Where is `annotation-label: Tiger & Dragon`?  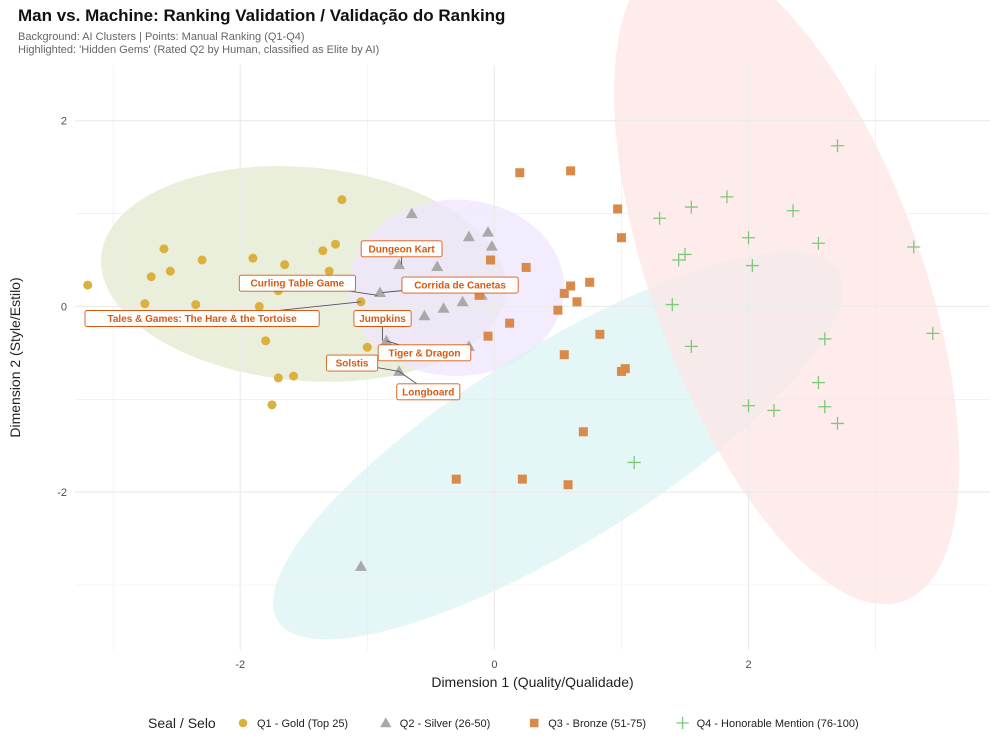 annotation-label: Tiger & Dragon is located at coordinates (424, 353).